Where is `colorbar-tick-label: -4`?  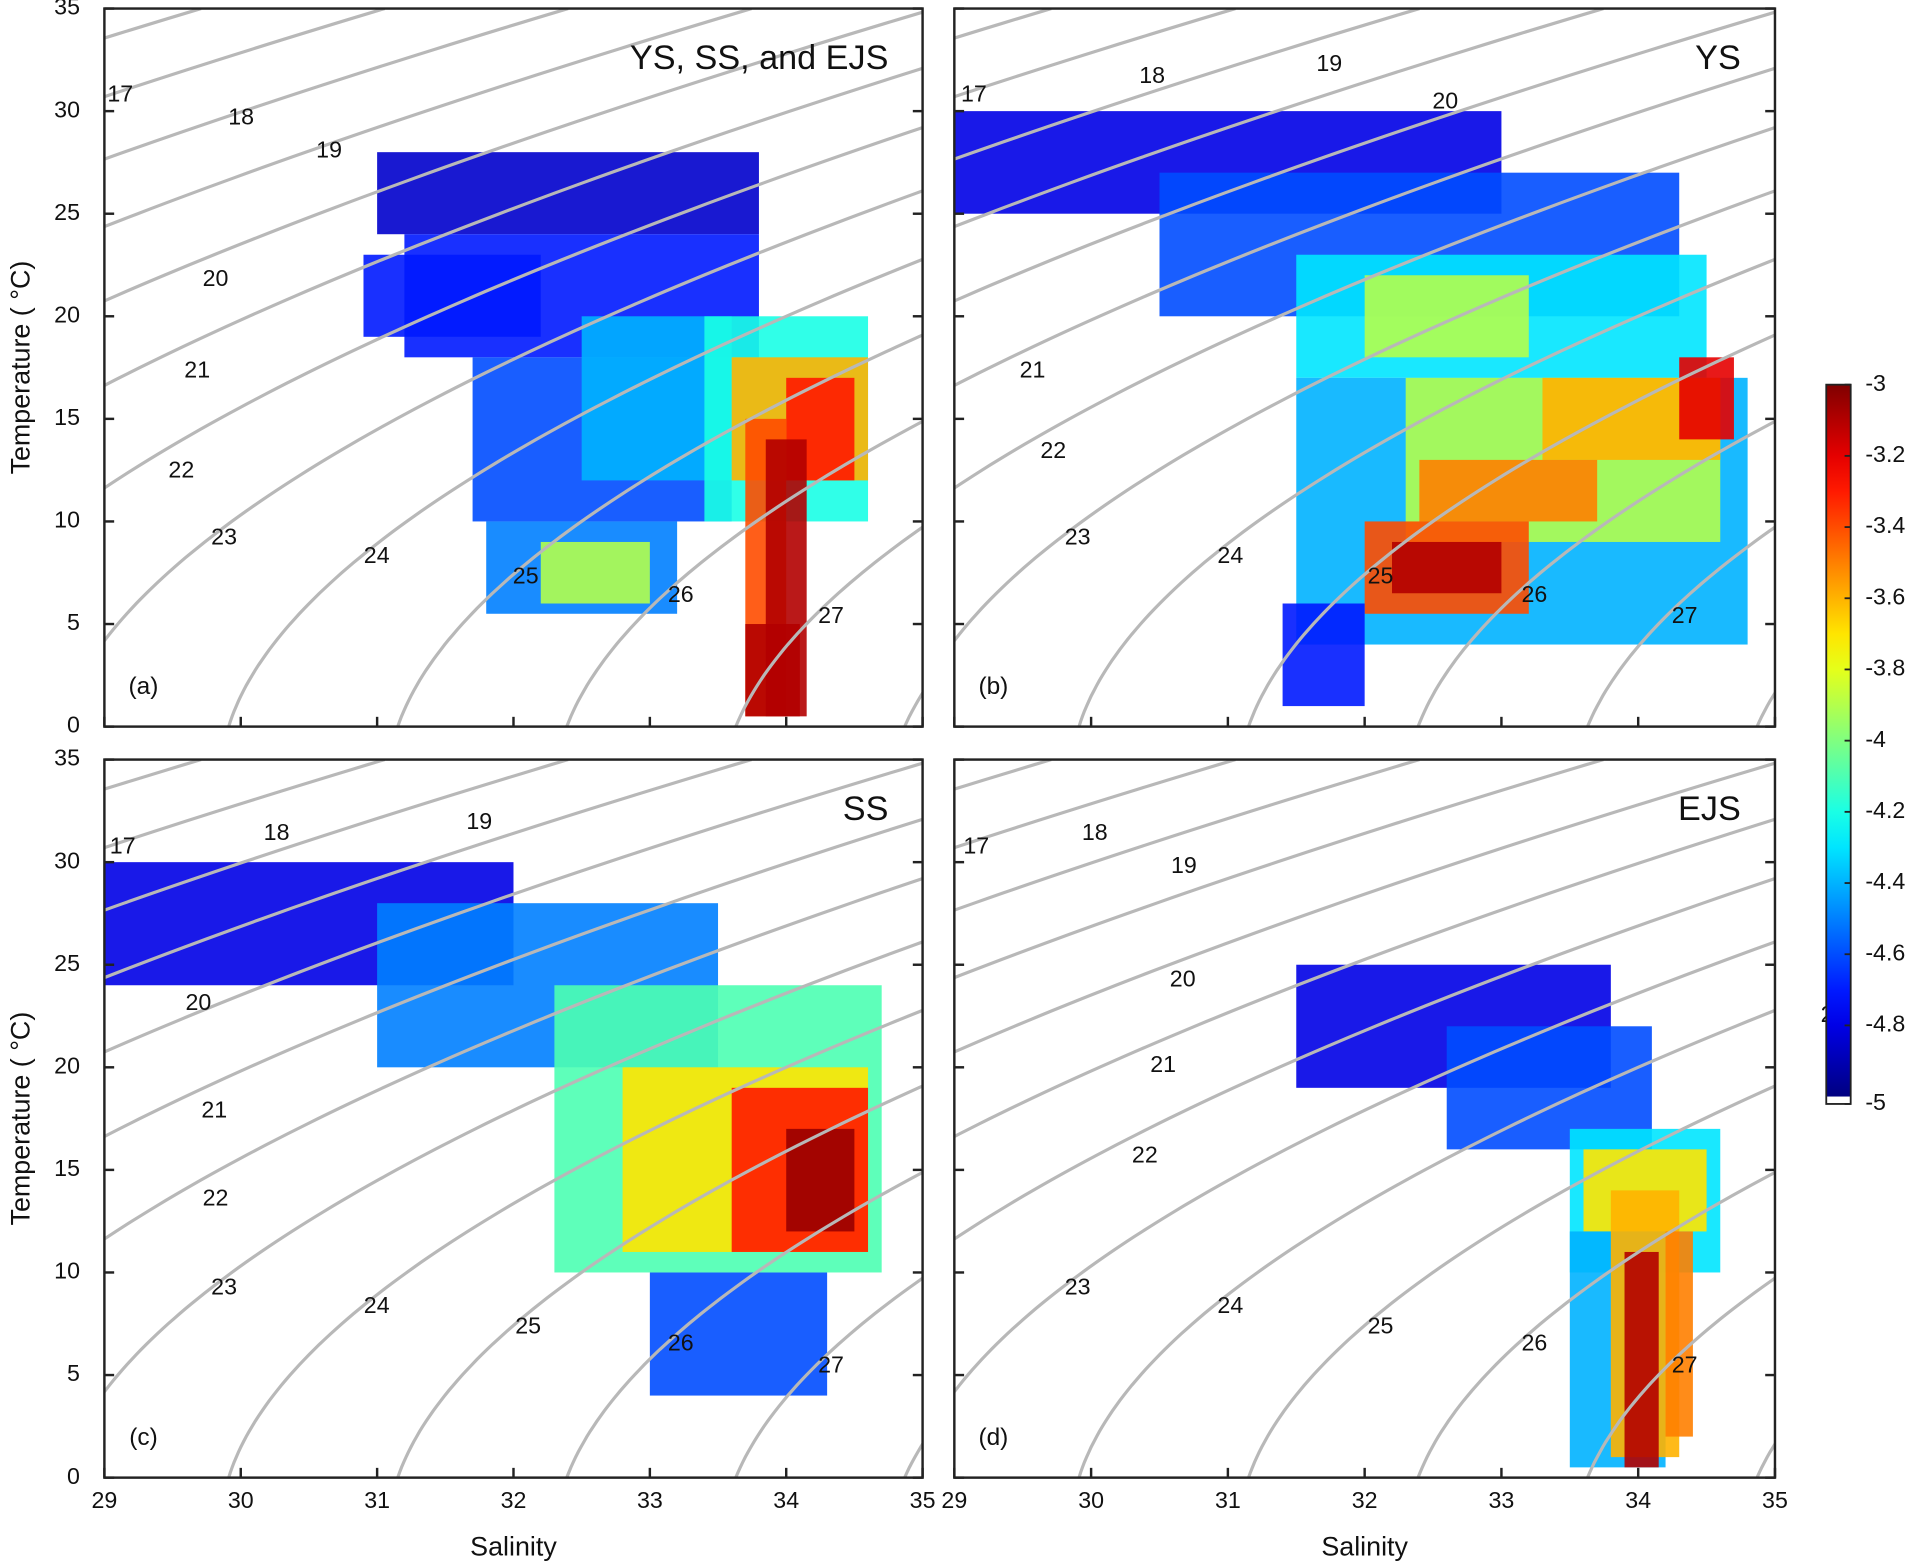 colorbar-tick-label: -4 is located at coordinates (1875, 739).